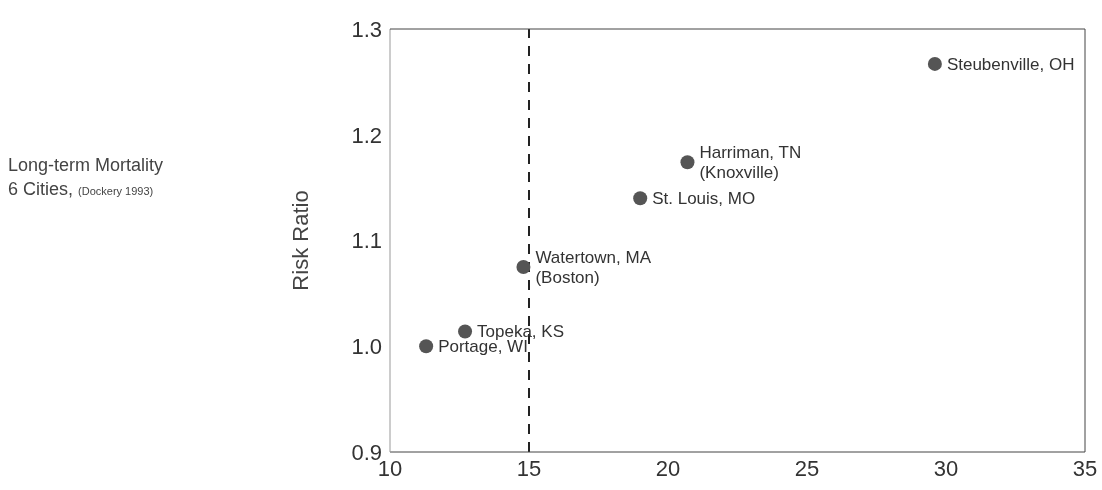  What do you see at coordinates (41, 189) in the screenshot?
I see `text: 6 Cities,` at bounding box center [41, 189].